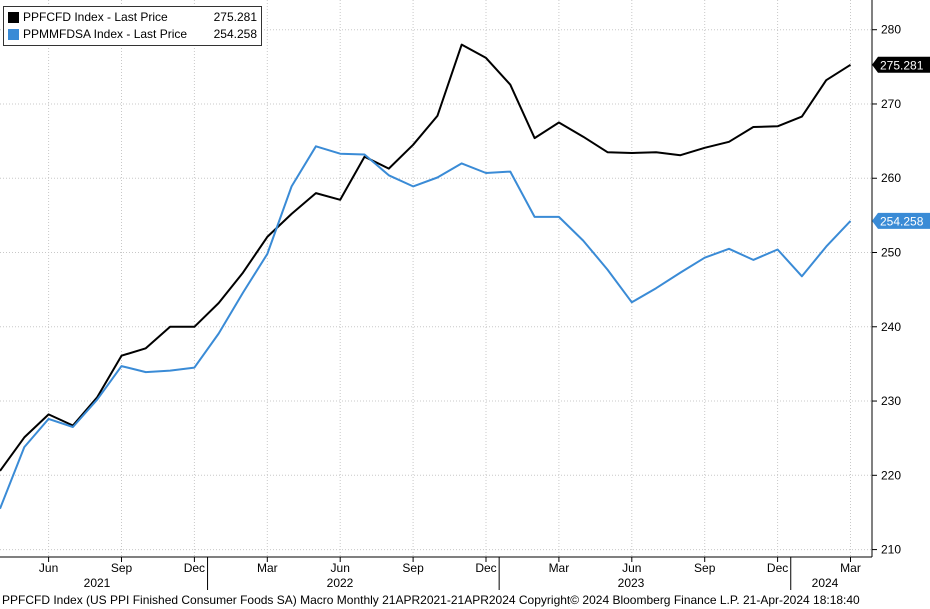 This screenshot has height=609, width=930. What do you see at coordinates (891, 104) in the screenshot?
I see `y-tick-label: 270` at bounding box center [891, 104].